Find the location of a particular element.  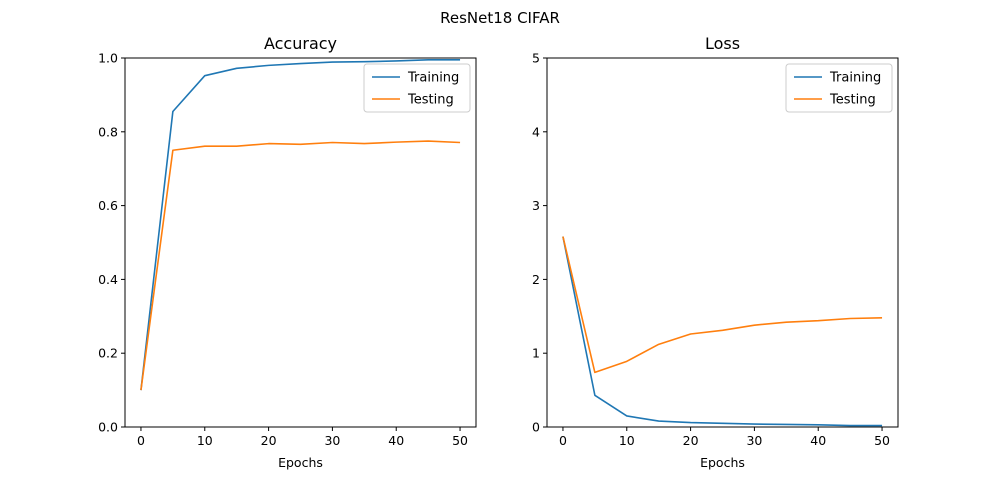

series-line-testing is located at coordinates (722, 305).